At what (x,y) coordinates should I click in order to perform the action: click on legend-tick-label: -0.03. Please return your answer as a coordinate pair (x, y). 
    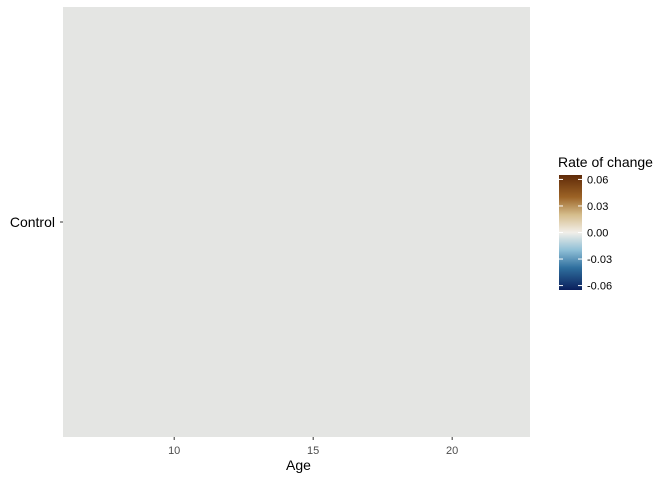
    Looking at the image, I should click on (599, 260).